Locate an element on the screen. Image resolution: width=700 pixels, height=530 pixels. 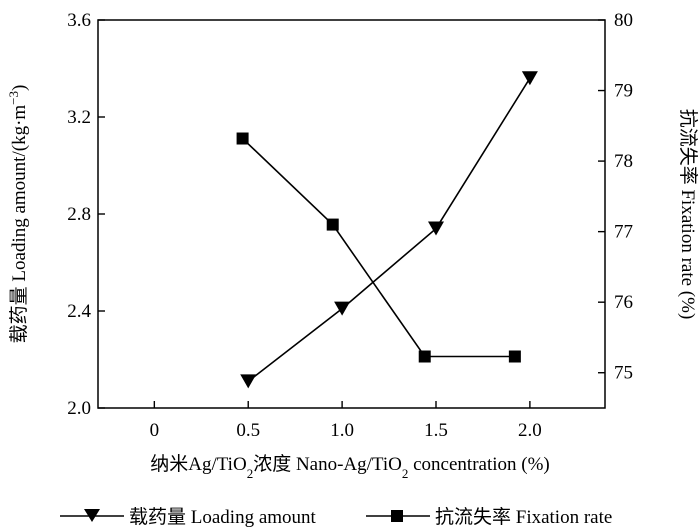
y-right-tick-label: 80 is located at coordinates (623, 20).